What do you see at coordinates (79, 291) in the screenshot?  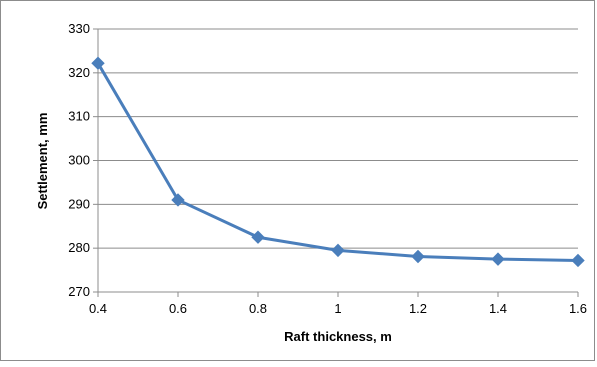 I see `y-tick-label: 270` at bounding box center [79, 291].